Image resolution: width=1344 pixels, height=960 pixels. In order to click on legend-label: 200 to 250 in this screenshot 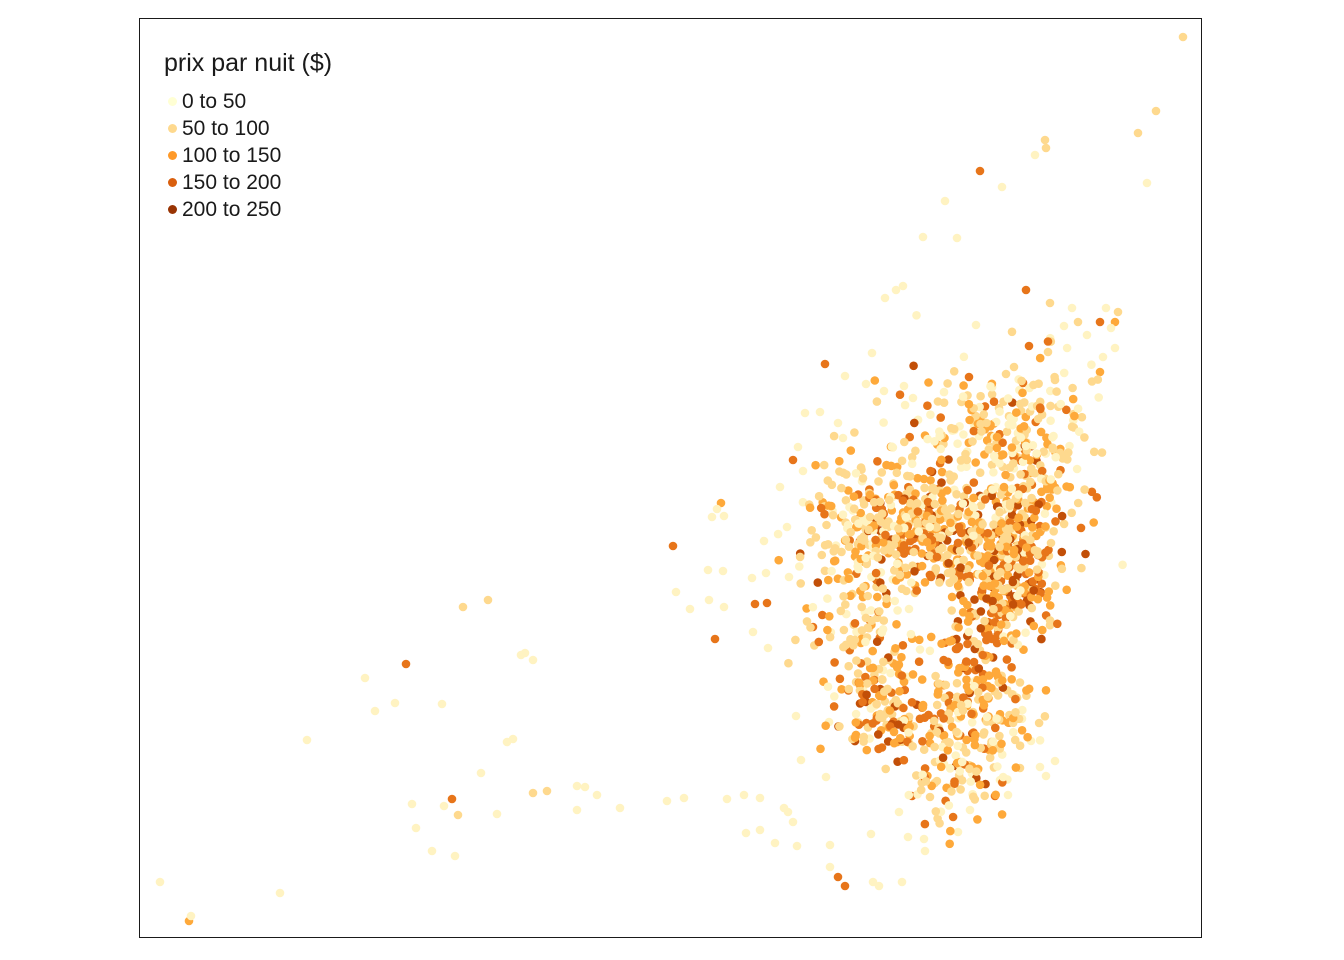, I will do `click(232, 209)`.